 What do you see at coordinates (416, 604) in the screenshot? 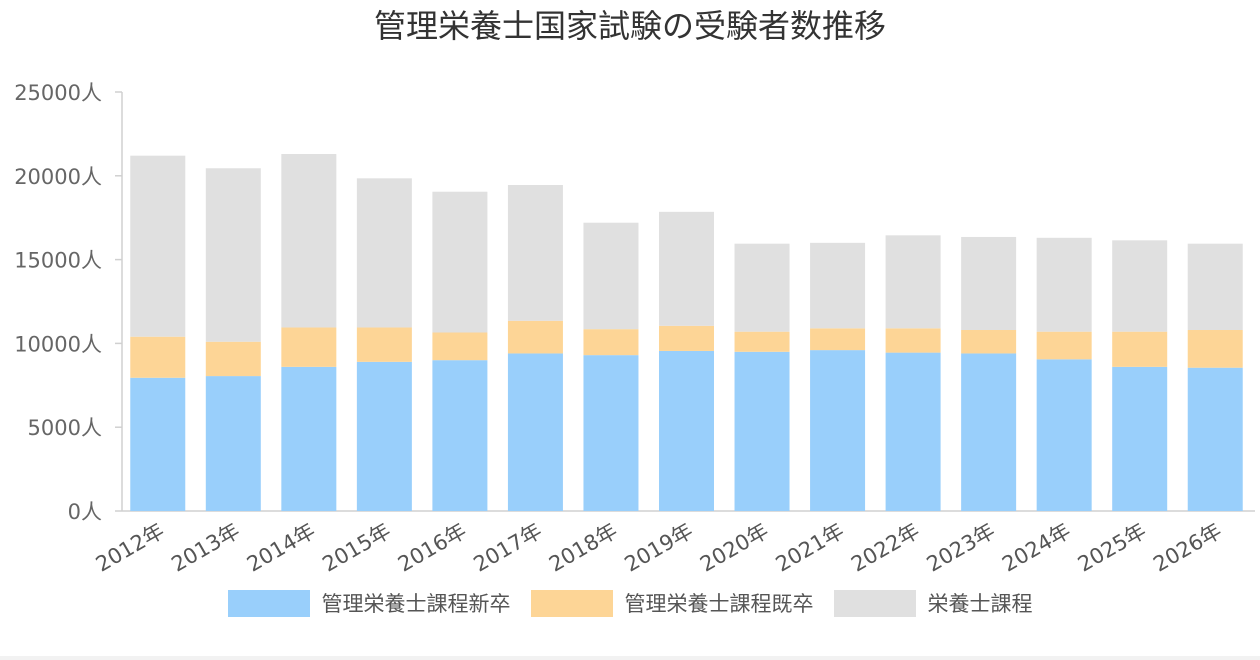
I see `legend-label: 管理栄養士課程新卒` at bounding box center [416, 604].